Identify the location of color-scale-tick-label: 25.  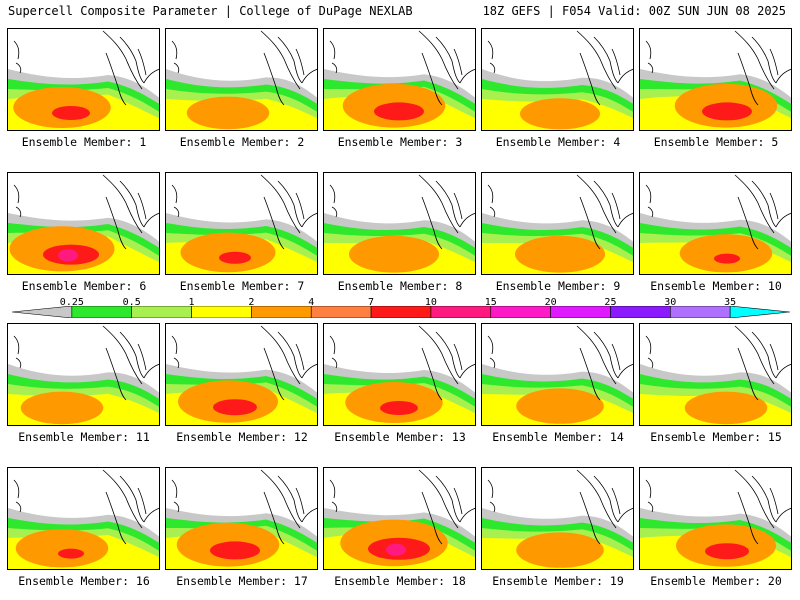
(610, 302).